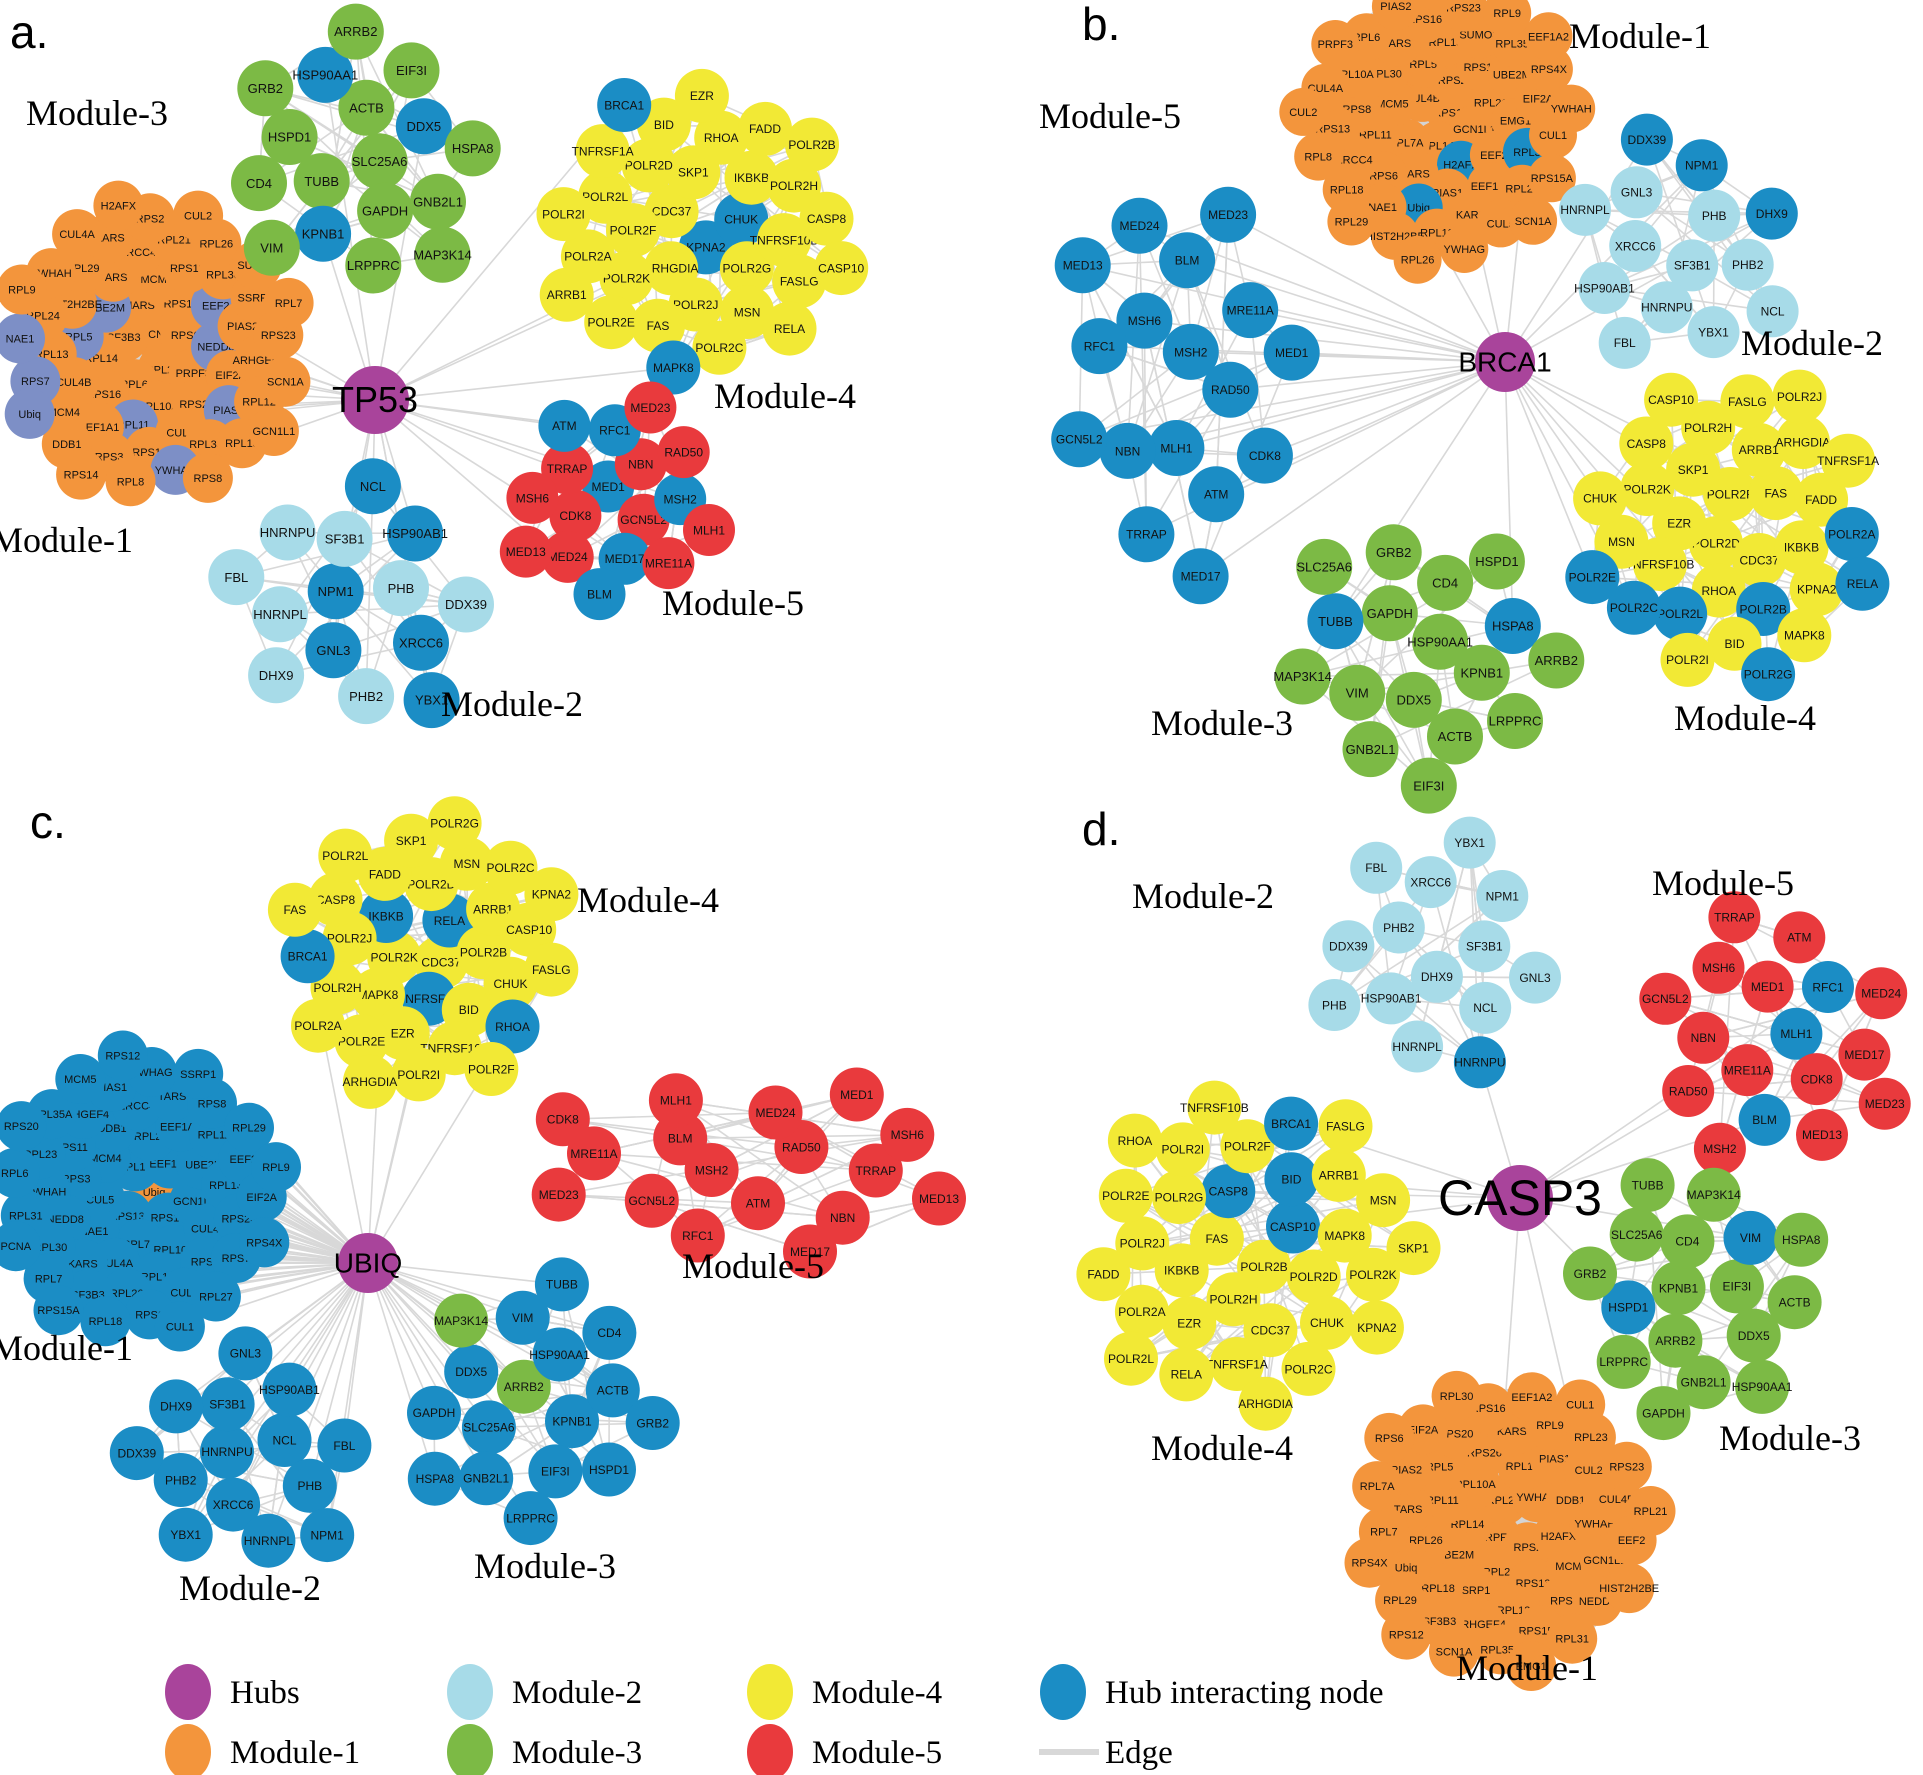 Image resolution: width=1923 pixels, height=1775 pixels. I want to click on node-label: NBN, so click(1127, 451).